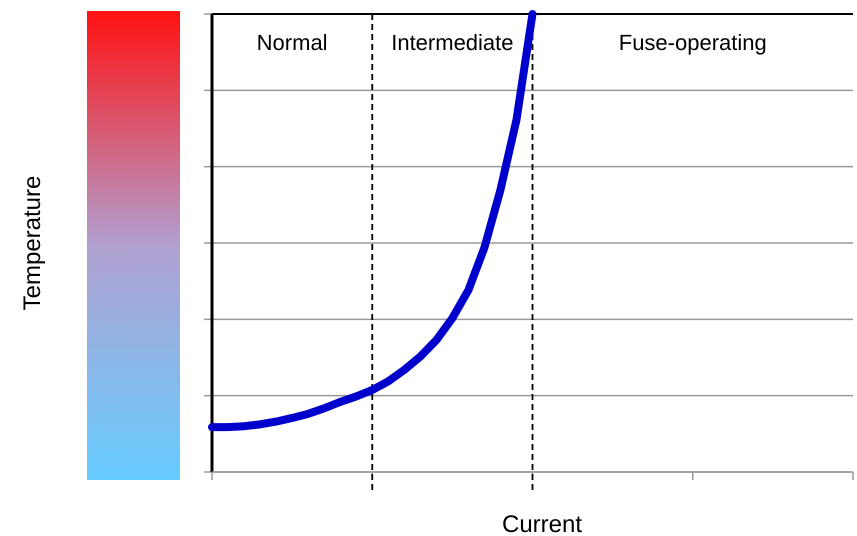  Describe the element at coordinates (292, 42) in the screenshot. I see `annotation: Normal` at that location.